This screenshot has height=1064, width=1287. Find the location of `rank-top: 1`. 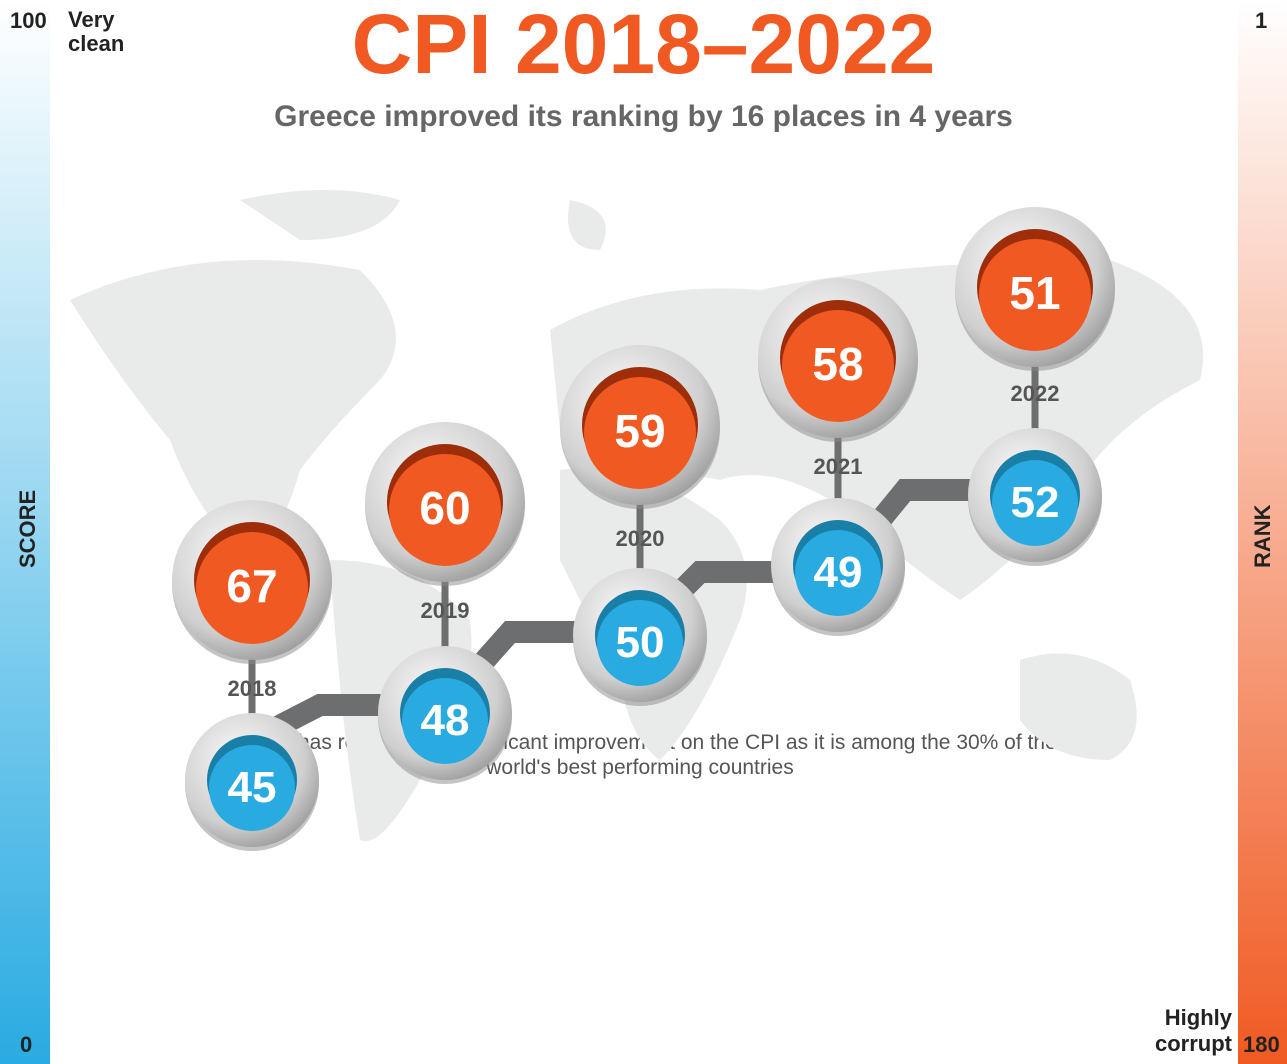

rank-top: 1 is located at coordinates (1261, 20).